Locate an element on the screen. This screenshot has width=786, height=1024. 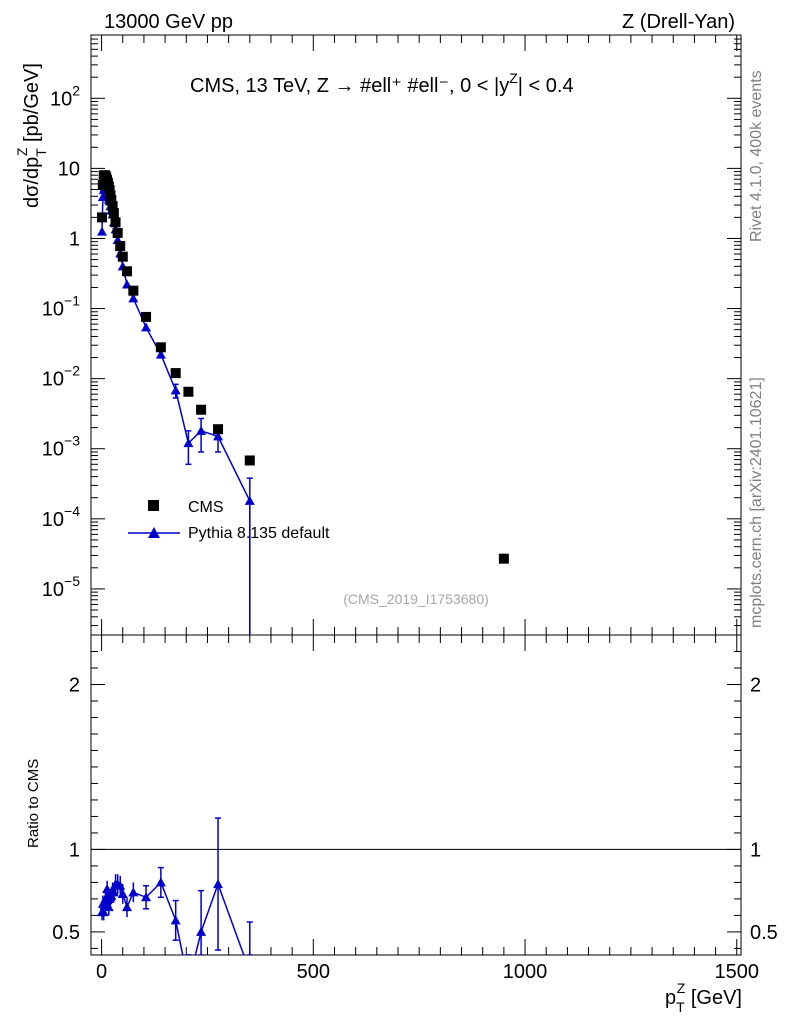
y-tick-exponent: −1 is located at coordinates (72, 301).